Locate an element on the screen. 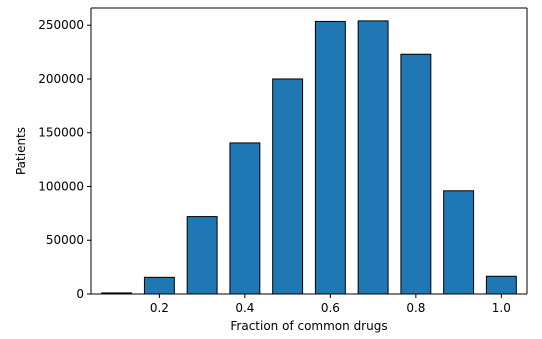 Image resolution: width=542 pixels, height=339 pixels. y-tick-label: 150000 is located at coordinates (61, 133).